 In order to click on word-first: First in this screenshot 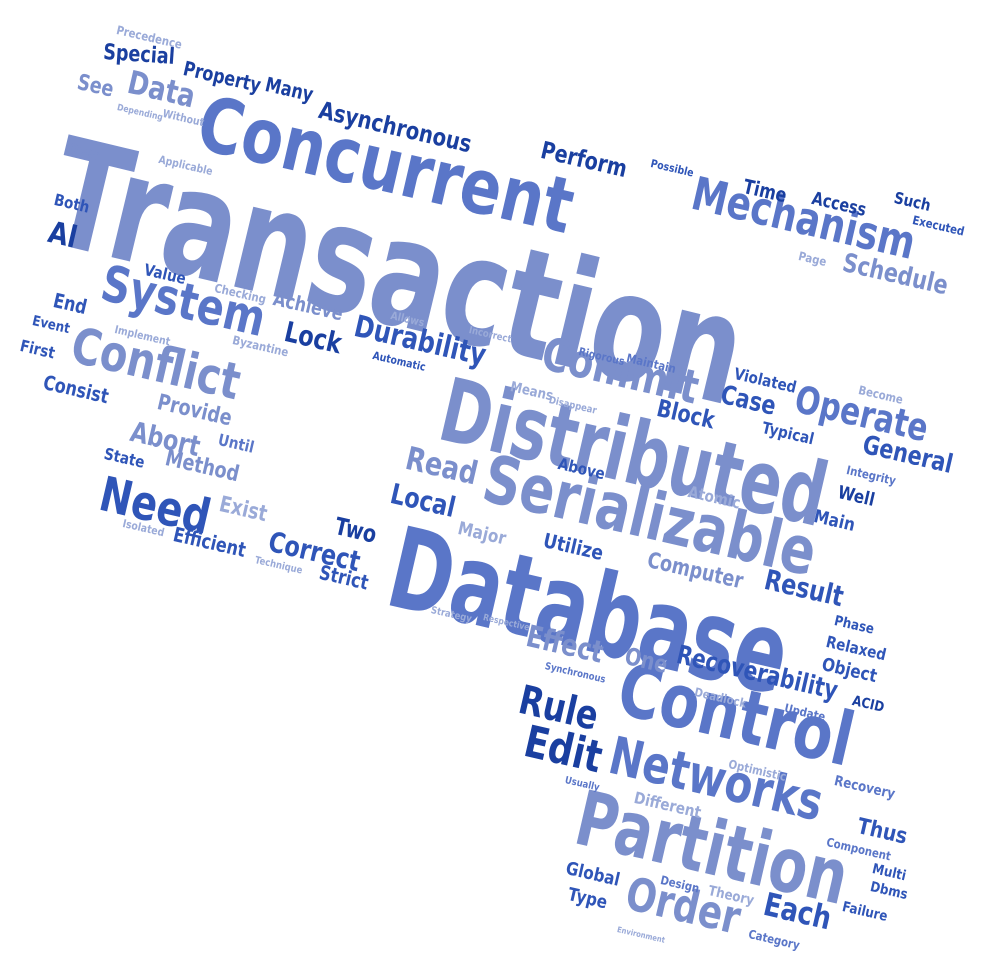, I will do `click(37, 349)`.